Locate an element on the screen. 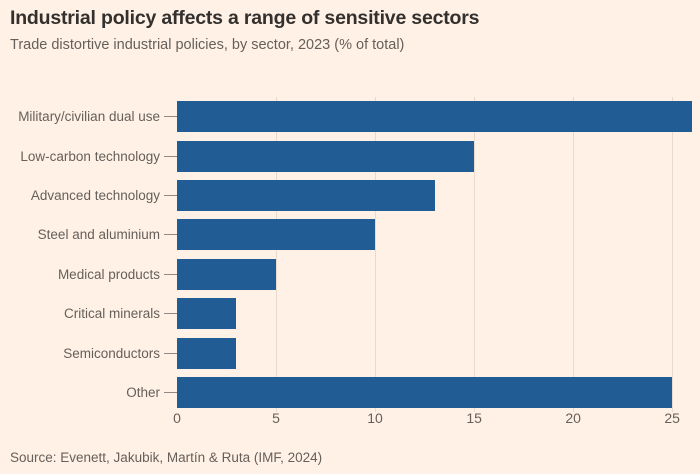 Image resolution: width=700 pixels, height=474 pixels. category-label: Steel and aluminium is located at coordinates (98, 235).